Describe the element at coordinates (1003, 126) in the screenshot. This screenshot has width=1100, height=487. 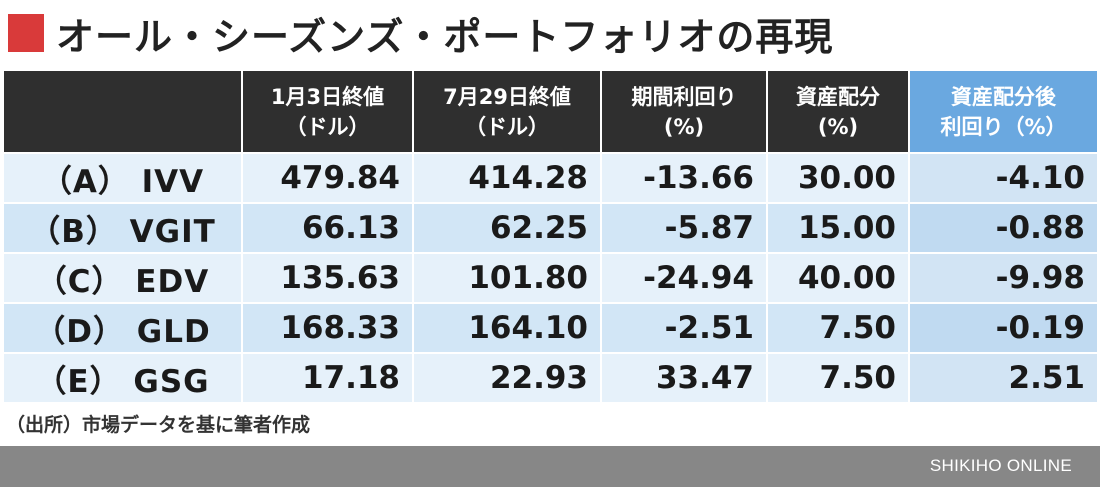
I see `header-text-line: 利回り（%）` at that location.